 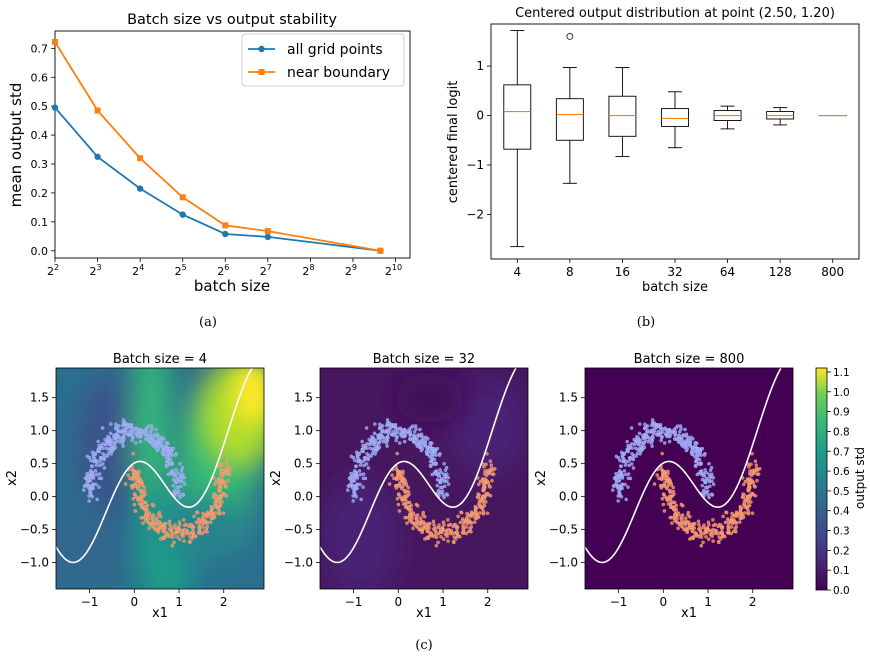 I want to click on heatmap-batch-32: −1 0 1 2 −1.0 −0.5 0.0 0.5 1.0 1.5, so click(x=406, y=488).